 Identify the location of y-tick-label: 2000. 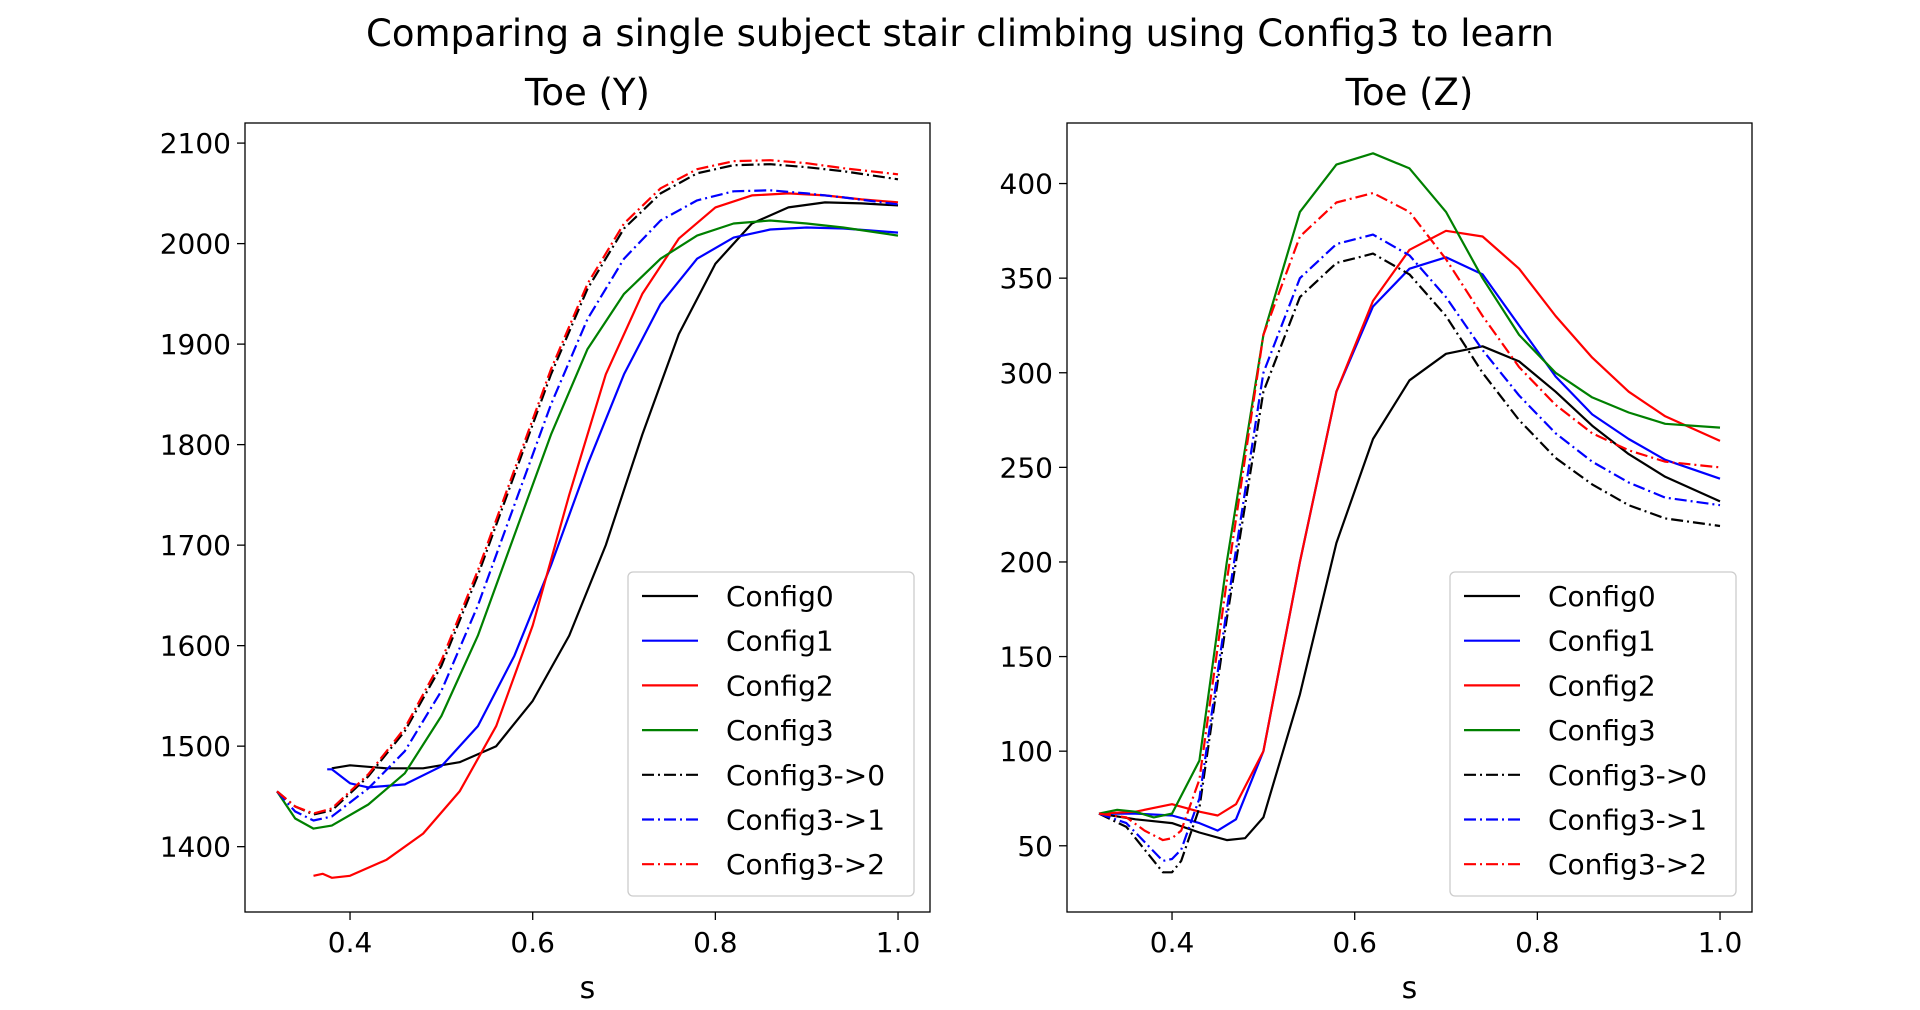
(195, 244).